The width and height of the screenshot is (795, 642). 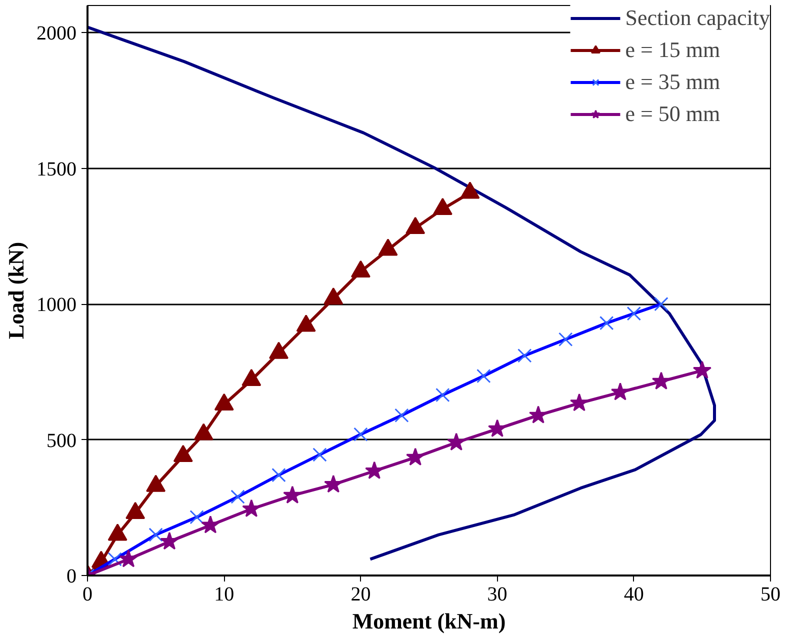 What do you see at coordinates (770, 595) in the screenshot?
I see `x-tick-label: 50` at bounding box center [770, 595].